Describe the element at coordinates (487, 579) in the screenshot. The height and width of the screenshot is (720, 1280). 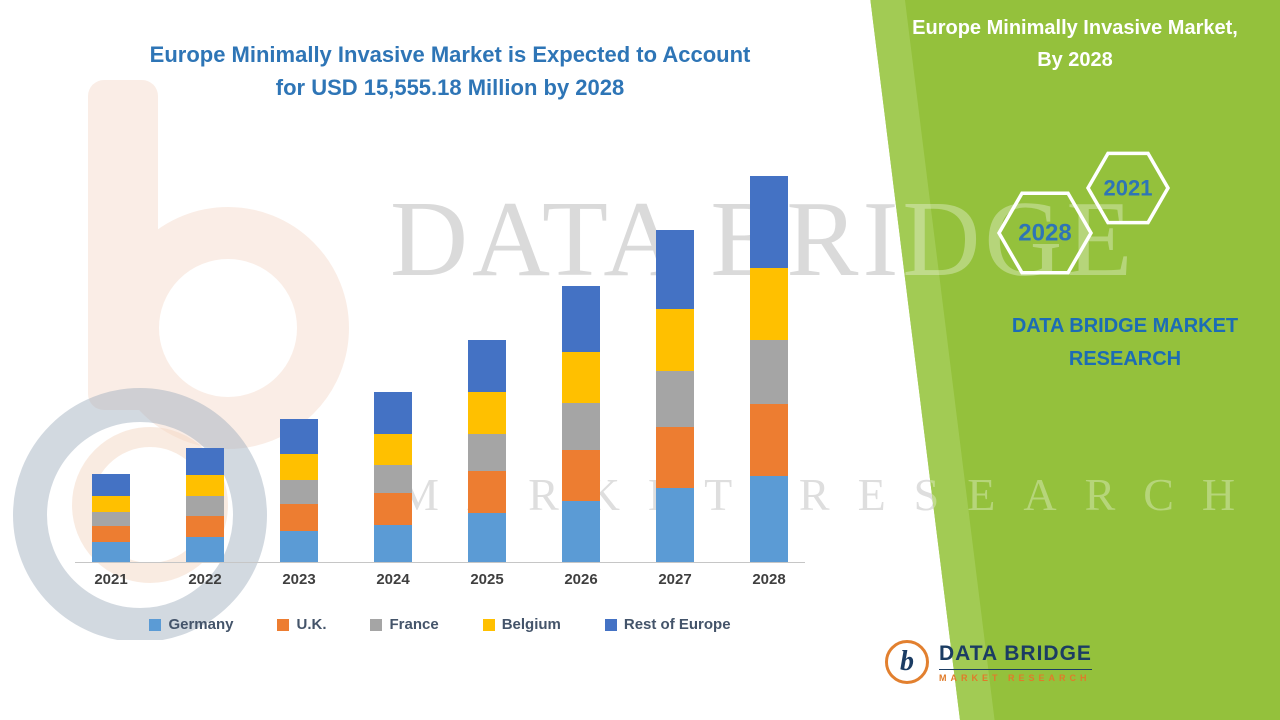
I see `x-axis-label-2025: 2025` at that location.